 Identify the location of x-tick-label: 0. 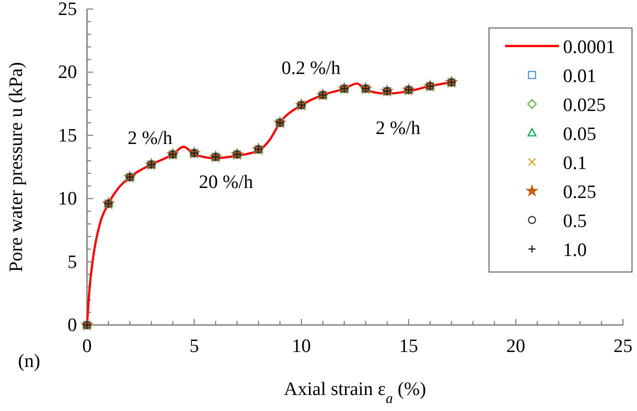
(87, 346).